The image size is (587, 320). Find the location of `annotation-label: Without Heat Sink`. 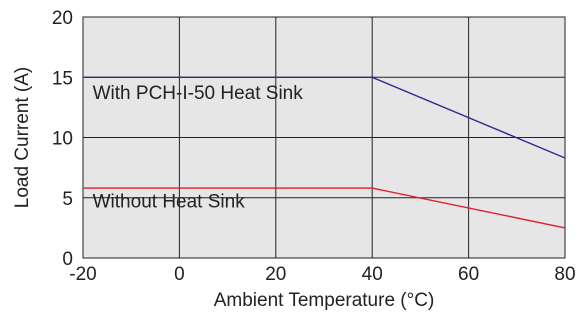

annotation-label: Without Heat Sink is located at coordinates (169, 201).